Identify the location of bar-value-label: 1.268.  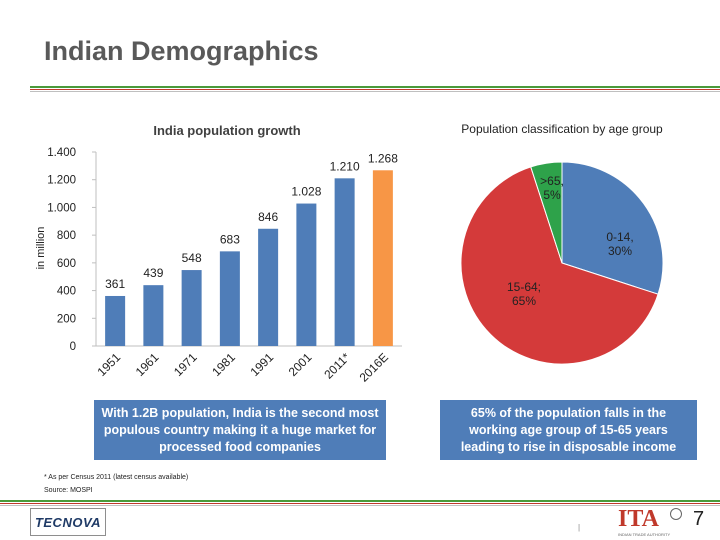
(383, 158).